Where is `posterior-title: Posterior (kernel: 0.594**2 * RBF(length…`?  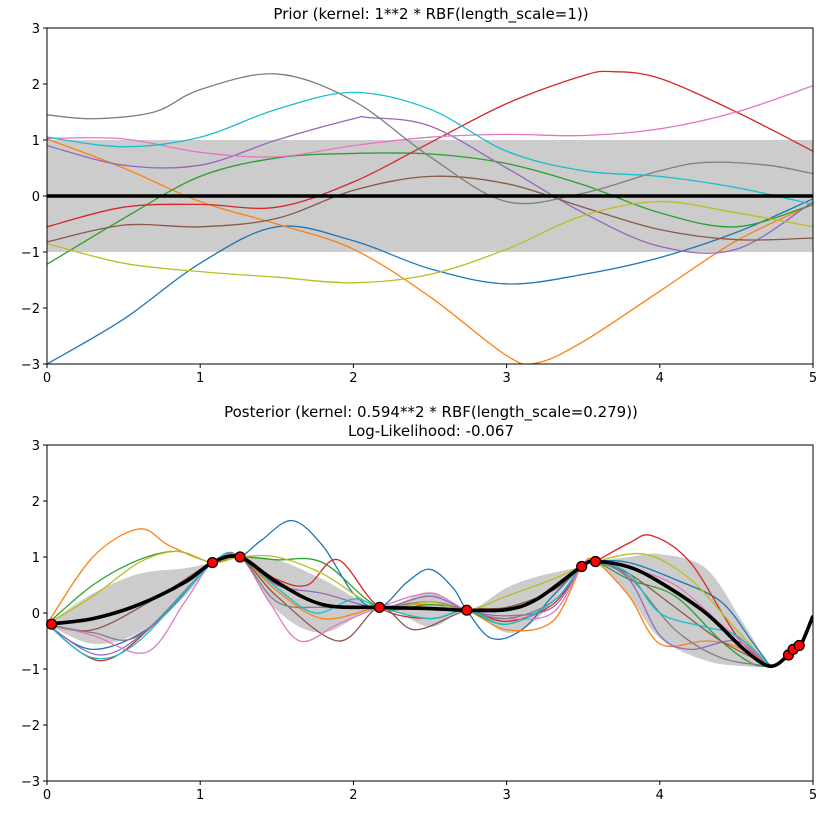 posterior-title: Posterior (kernel: 0.594**2 * RBF(length… is located at coordinates (431, 412).